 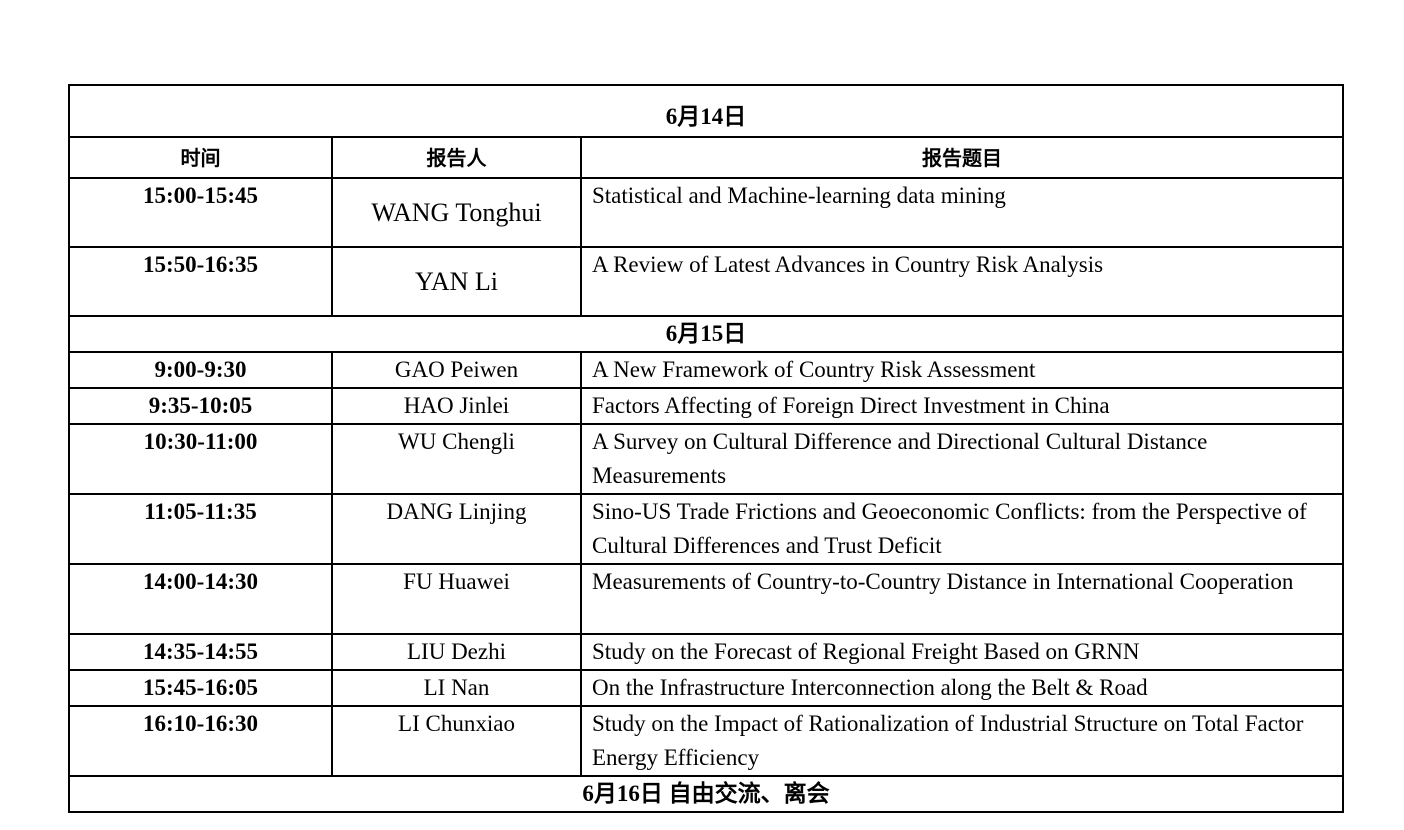 I want to click on session-time: 15:45-16:05, so click(x=200, y=688).